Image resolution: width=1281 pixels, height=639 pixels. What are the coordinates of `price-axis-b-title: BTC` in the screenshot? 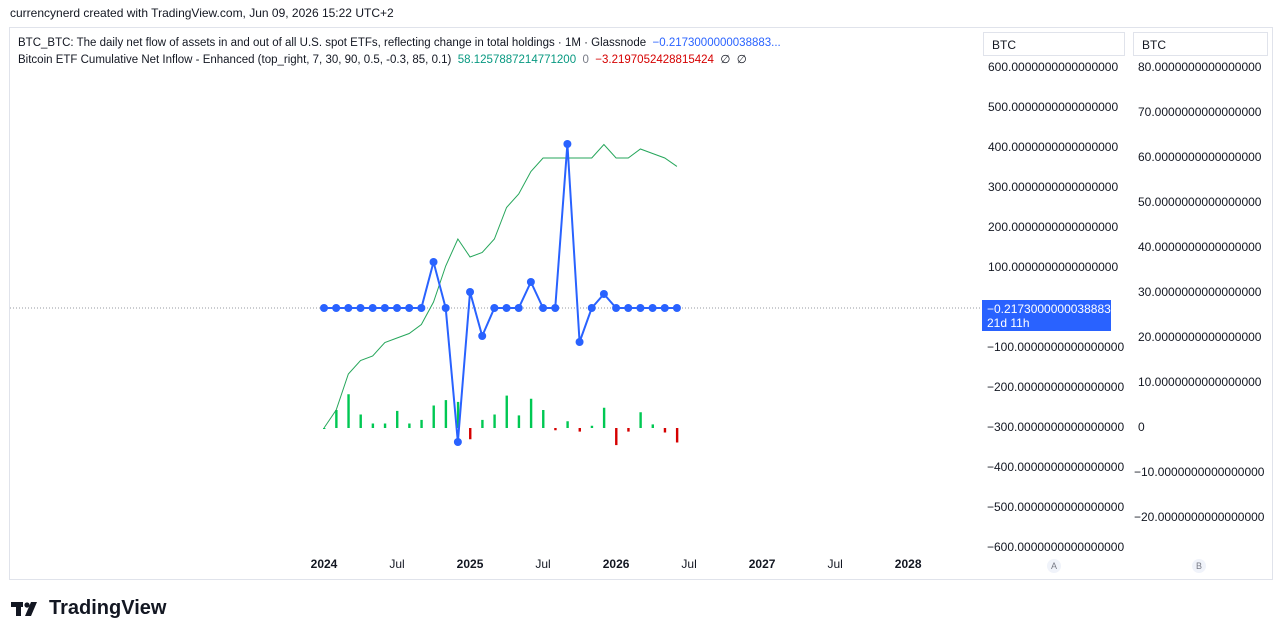 It's located at (1200, 44).